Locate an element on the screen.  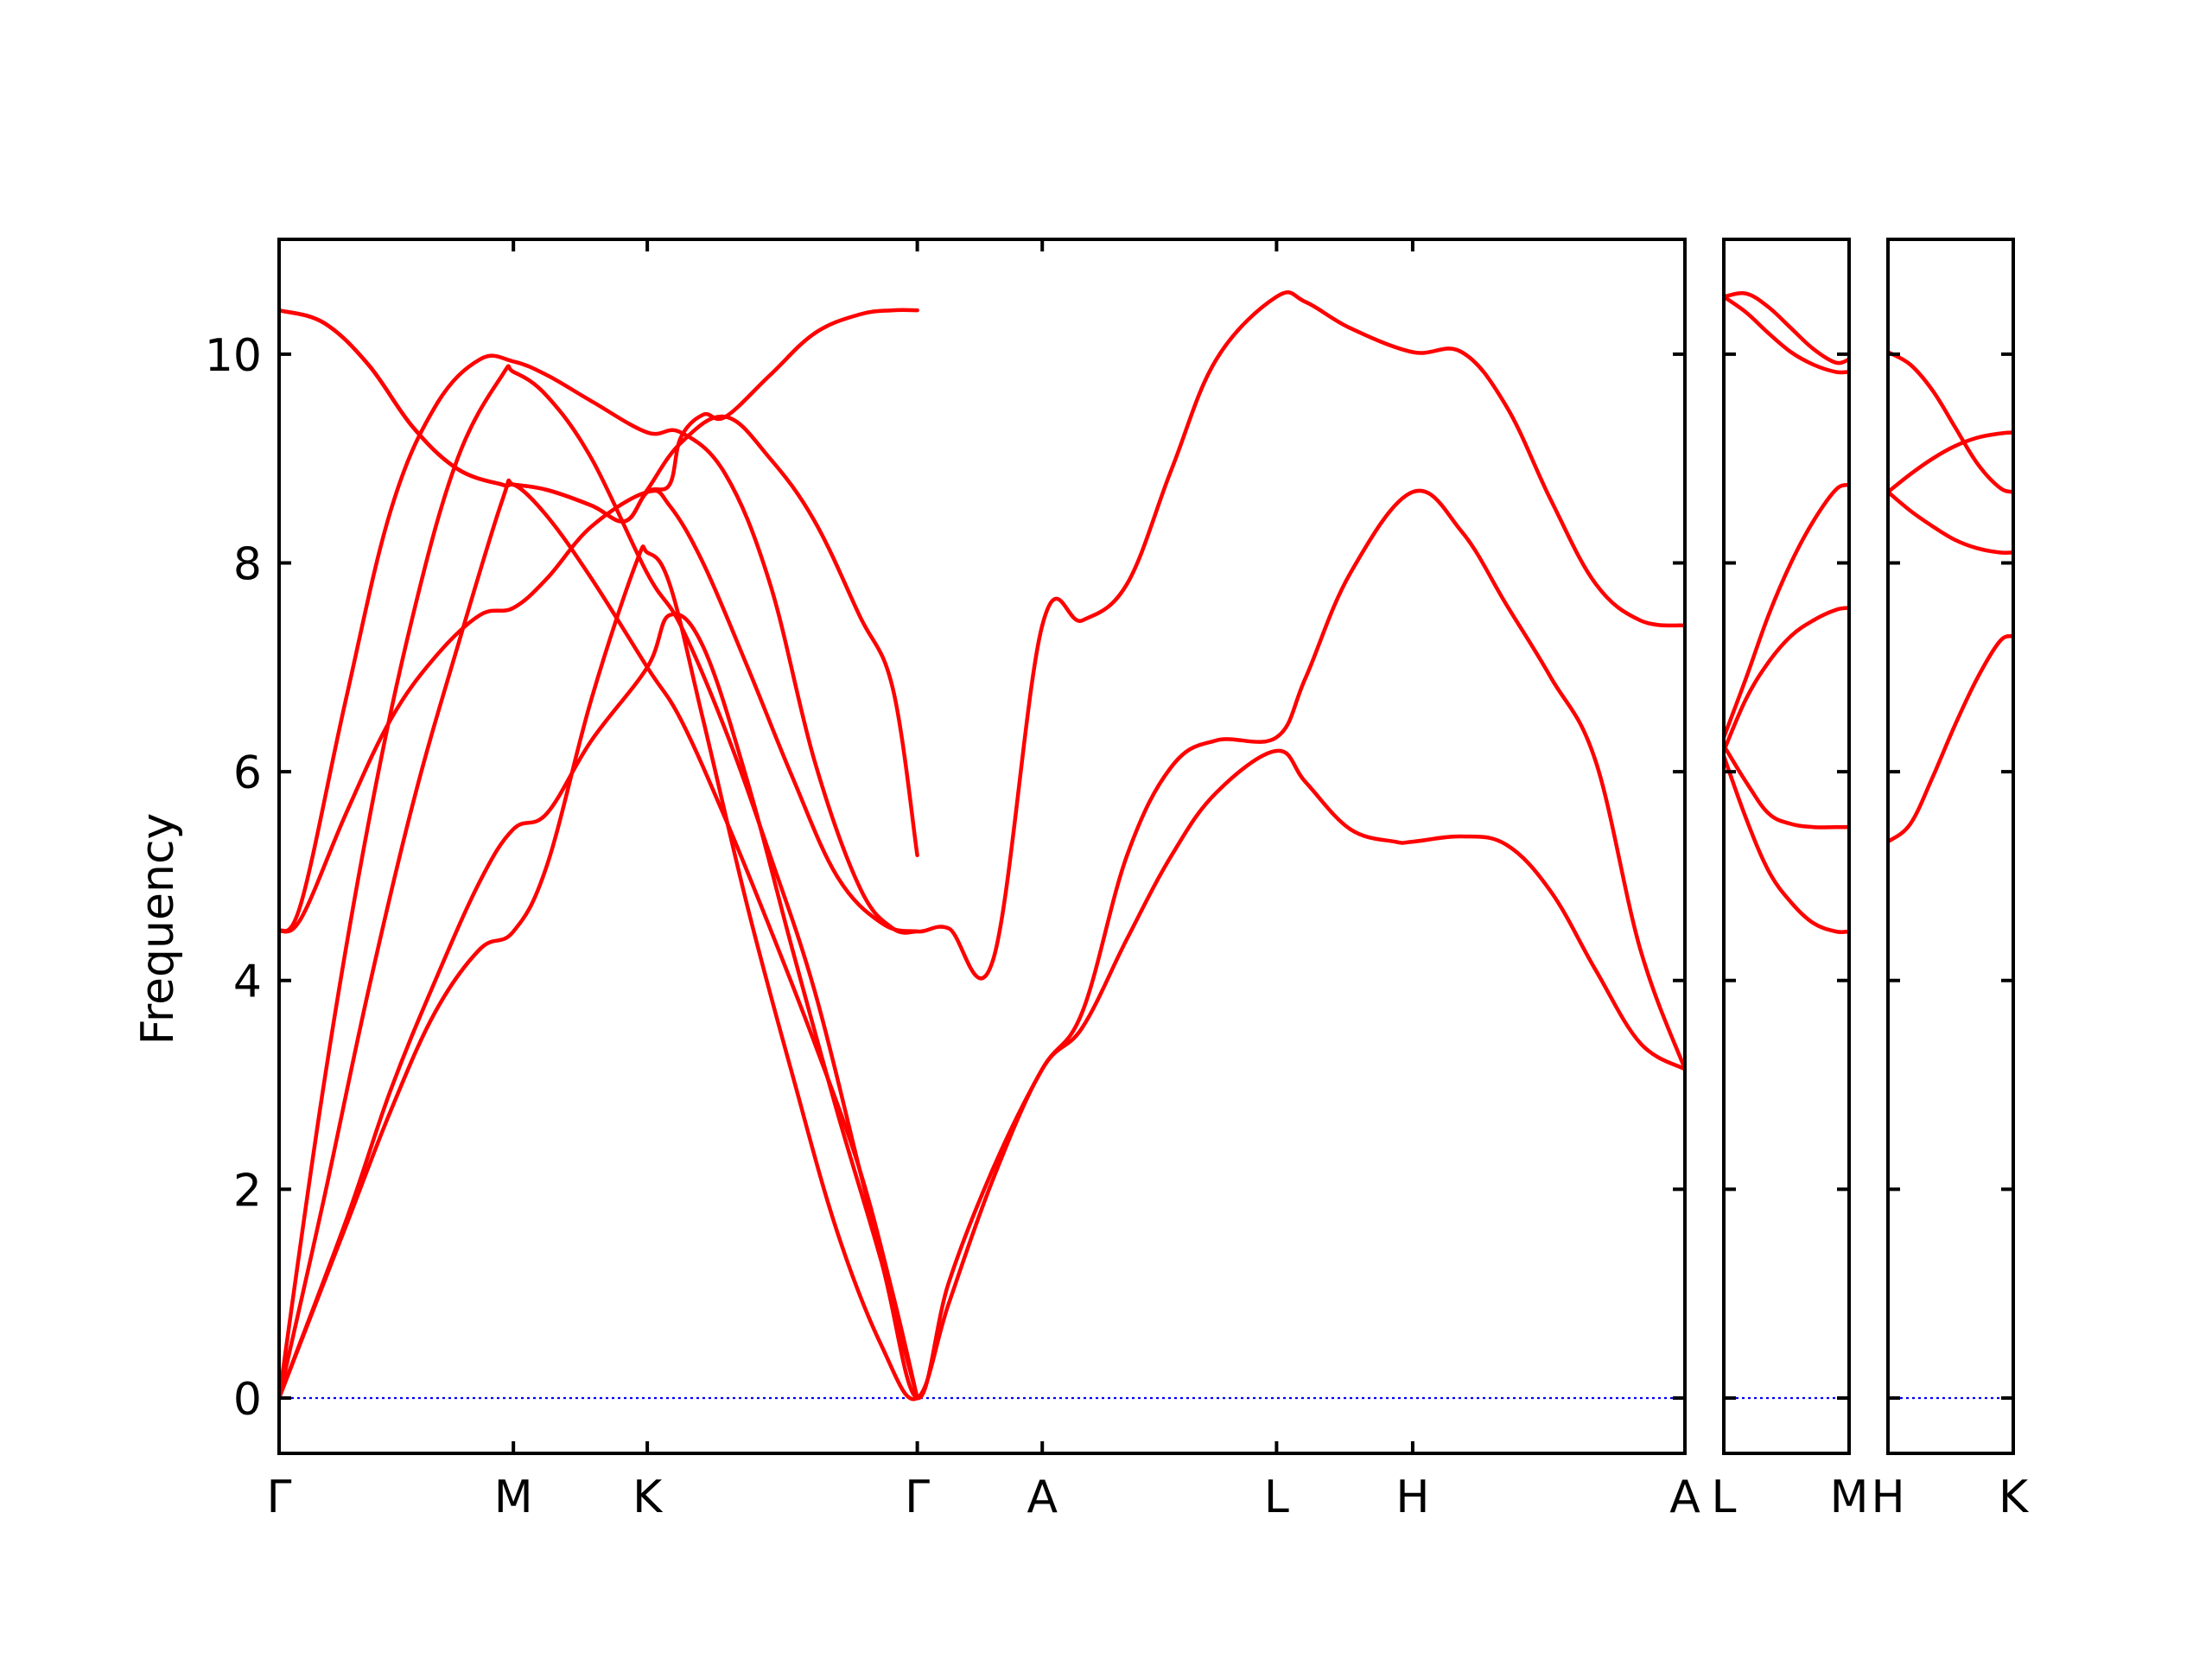
y-tick-label: 6 is located at coordinates (247, 773).